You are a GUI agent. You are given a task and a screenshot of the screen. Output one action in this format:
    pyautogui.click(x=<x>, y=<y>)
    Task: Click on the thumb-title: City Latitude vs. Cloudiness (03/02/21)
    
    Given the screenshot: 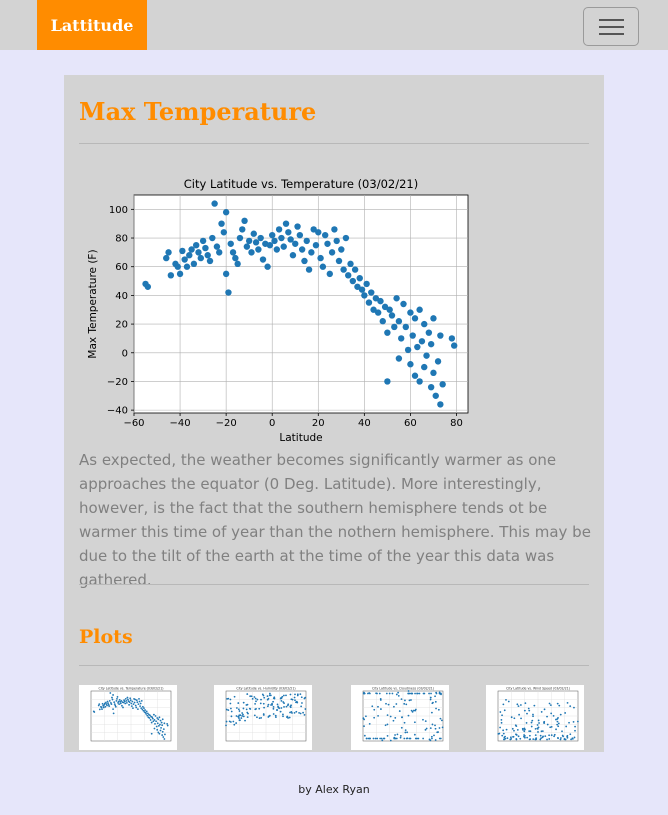 What is the action you would take?
    pyautogui.click(x=403, y=689)
    